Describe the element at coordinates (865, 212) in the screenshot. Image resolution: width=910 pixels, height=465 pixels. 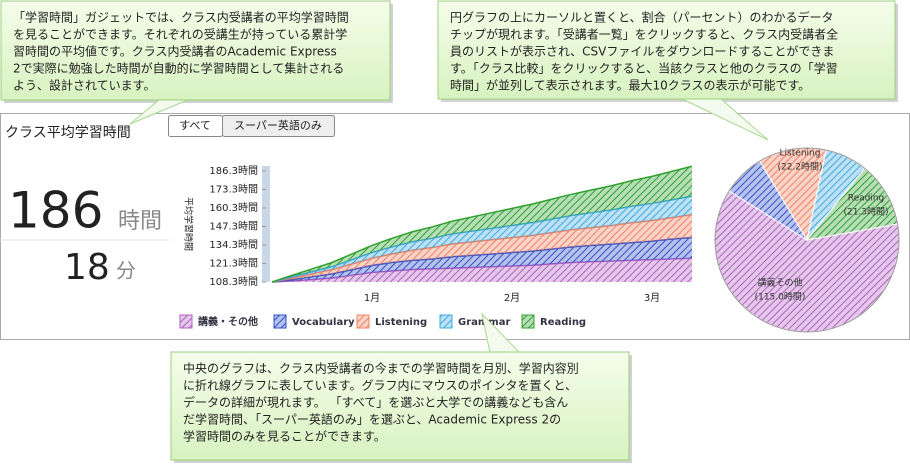
I see `slice-value-label: (21.3時間)` at that location.